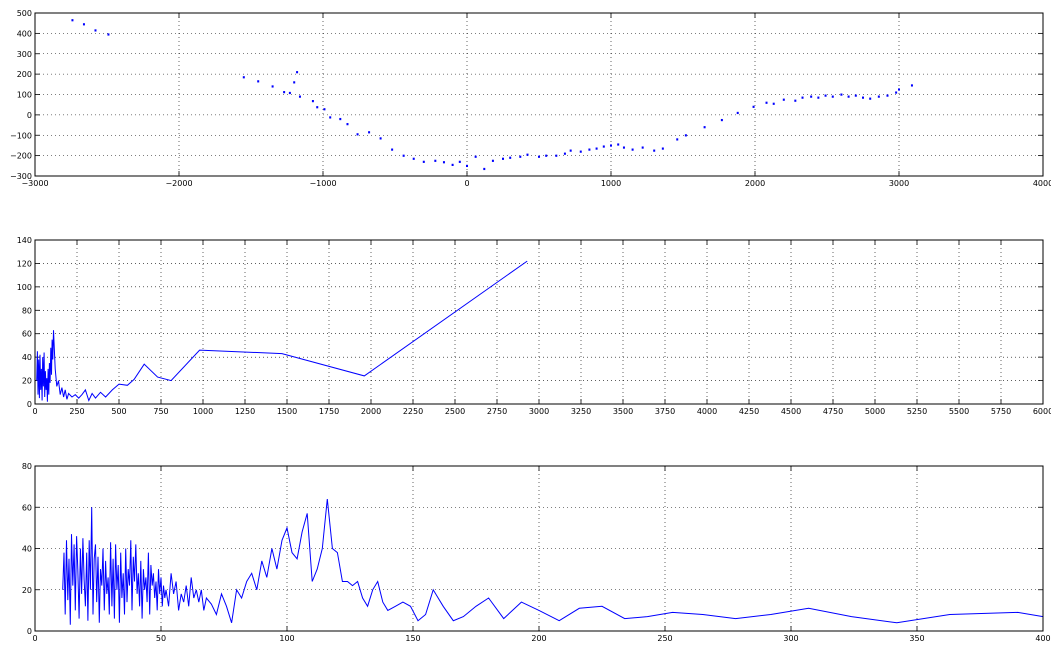  Describe the element at coordinates (34, 183) in the screenshot. I see `x-tick-label: −3000` at that location.